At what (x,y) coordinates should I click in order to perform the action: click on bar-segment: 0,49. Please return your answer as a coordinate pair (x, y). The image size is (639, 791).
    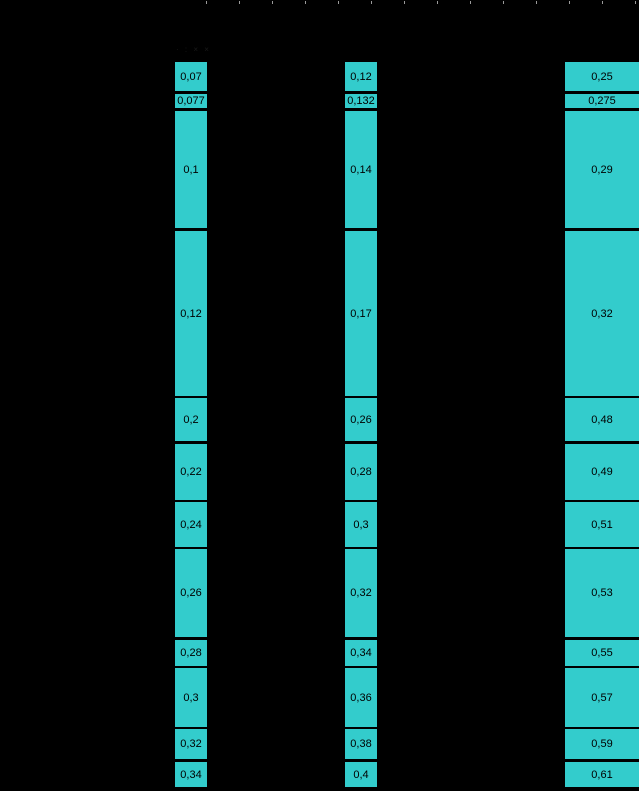
    Looking at the image, I should click on (602, 472).